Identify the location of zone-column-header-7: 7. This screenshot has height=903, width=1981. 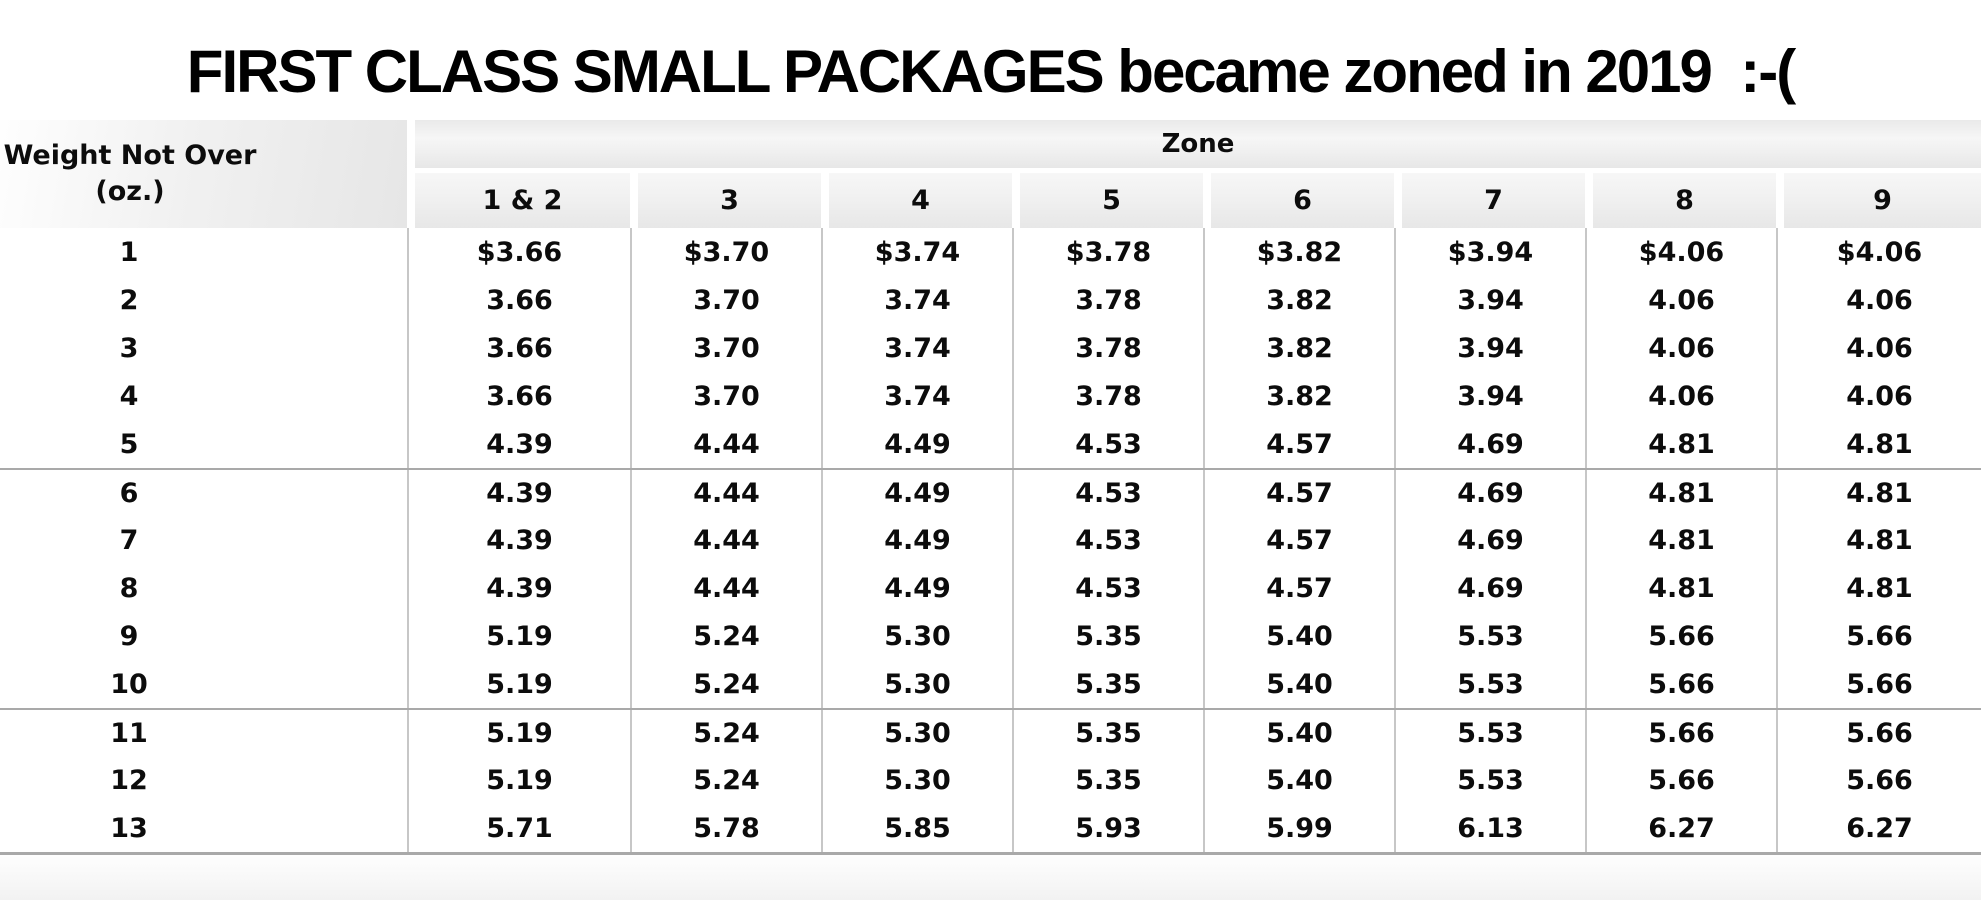
(1489, 200).